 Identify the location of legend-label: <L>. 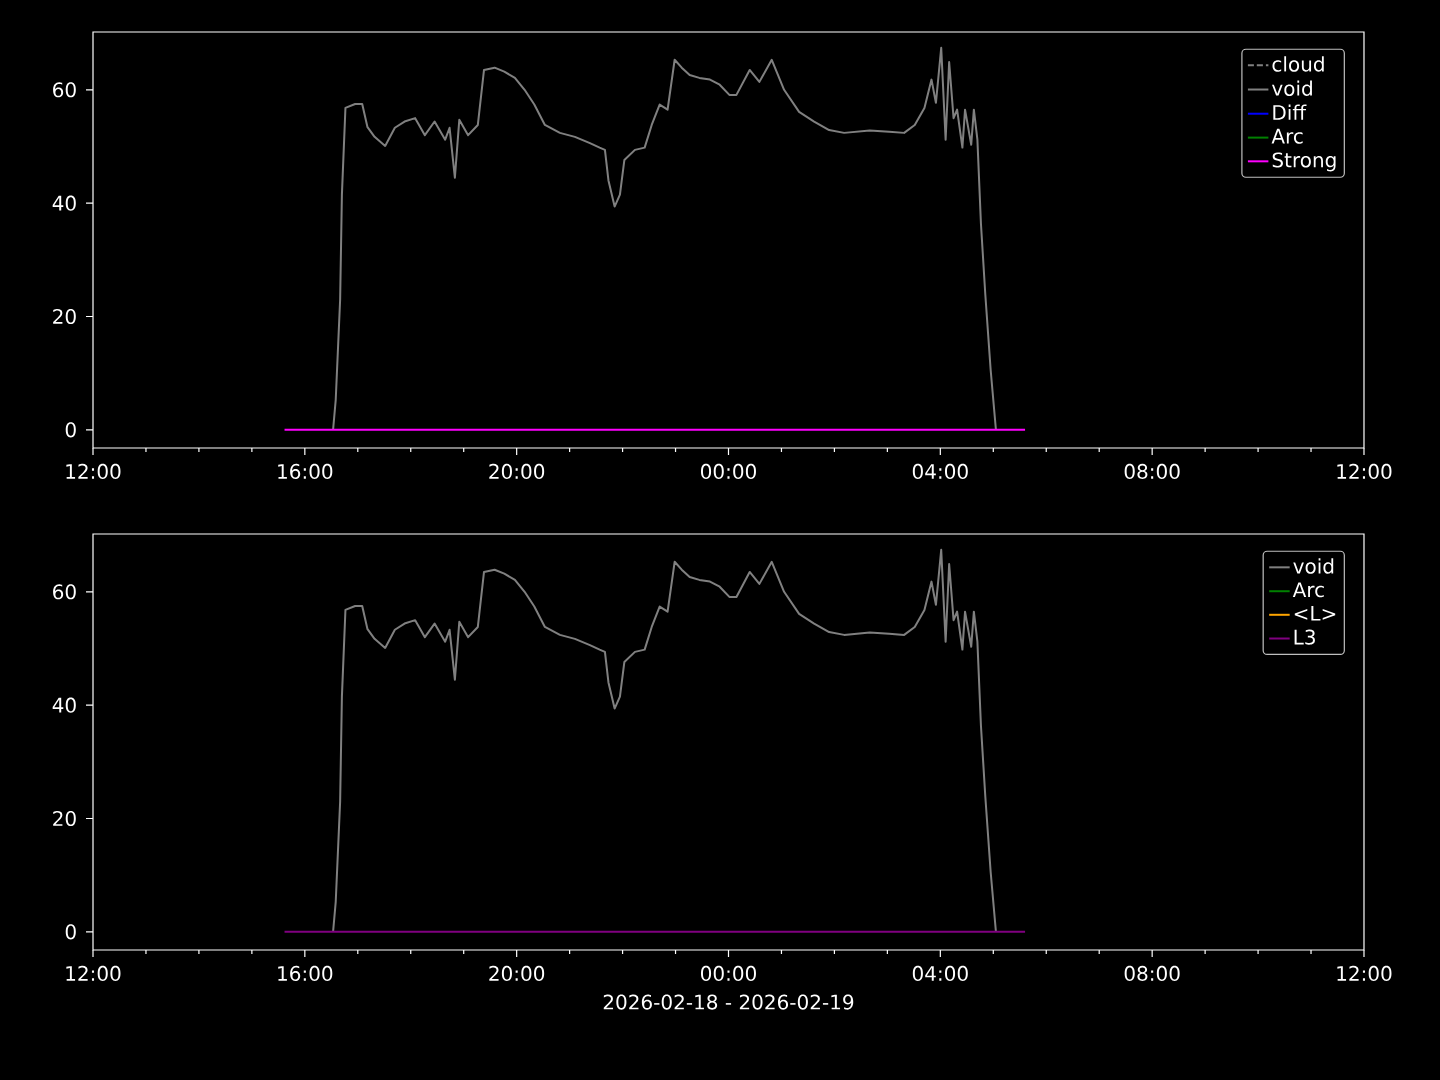
(1315, 613).